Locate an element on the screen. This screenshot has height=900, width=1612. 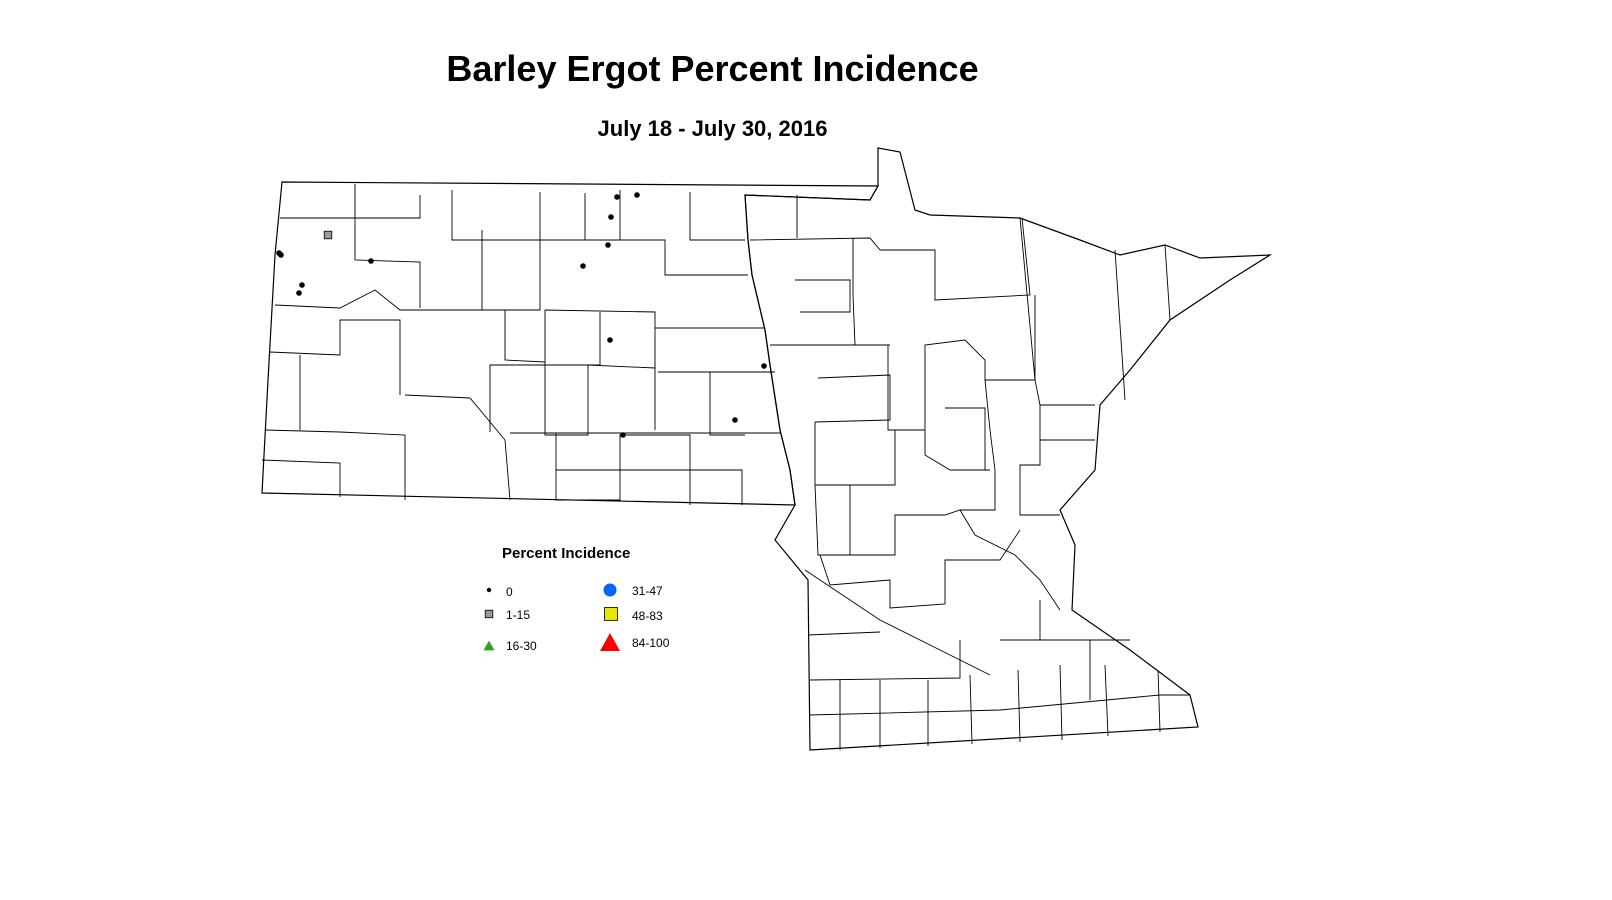
map-title: Barley Ergot Percent Incidence is located at coordinates (712, 68).